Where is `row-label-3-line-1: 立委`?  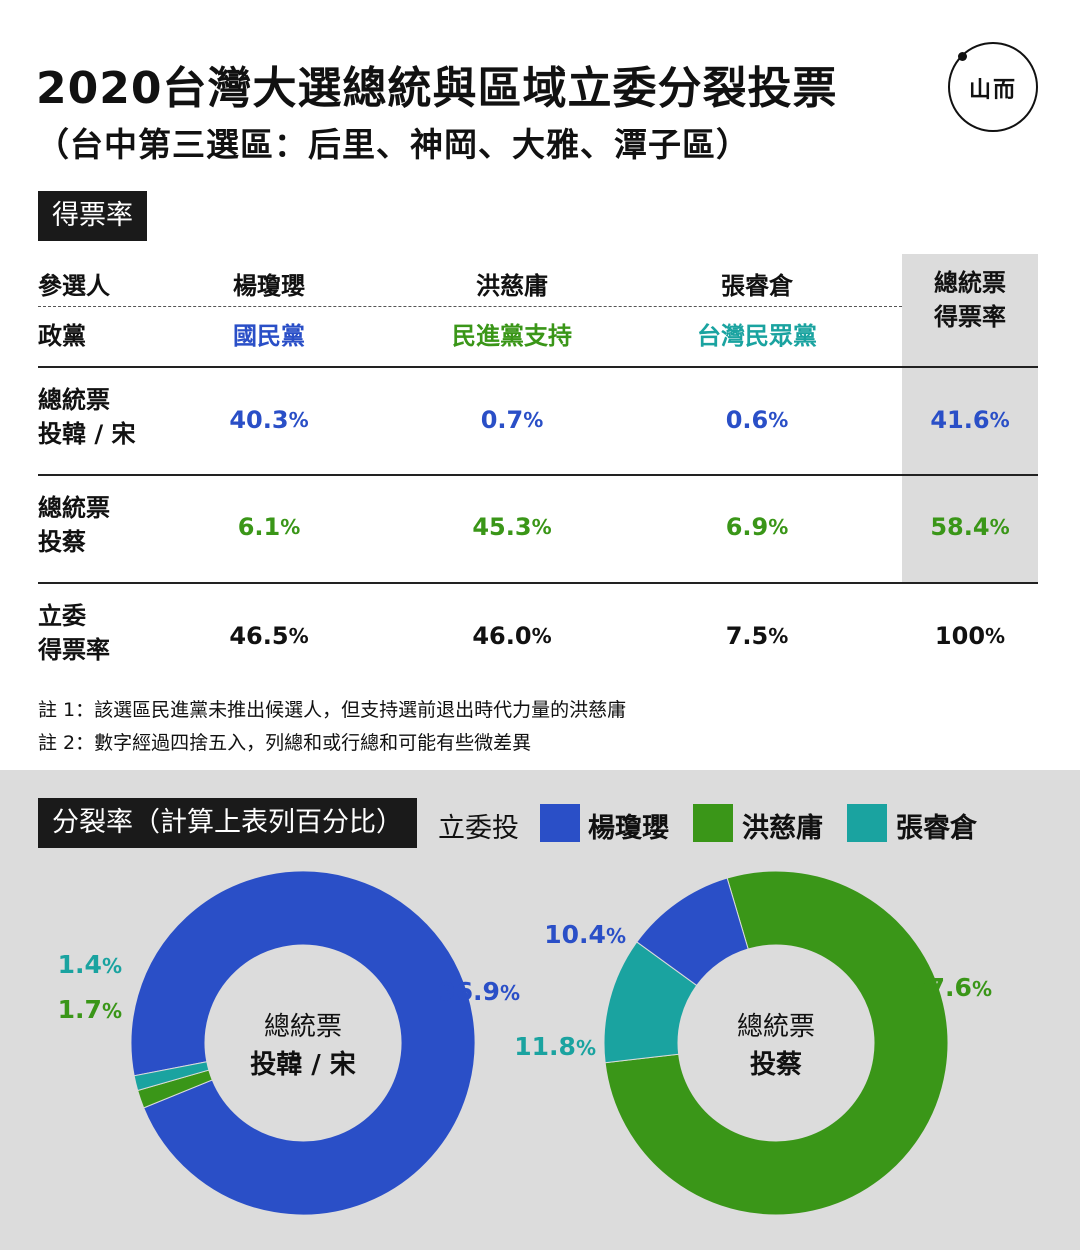 row-label-3-line-1: 立委 is located at coordinates (62, 616).